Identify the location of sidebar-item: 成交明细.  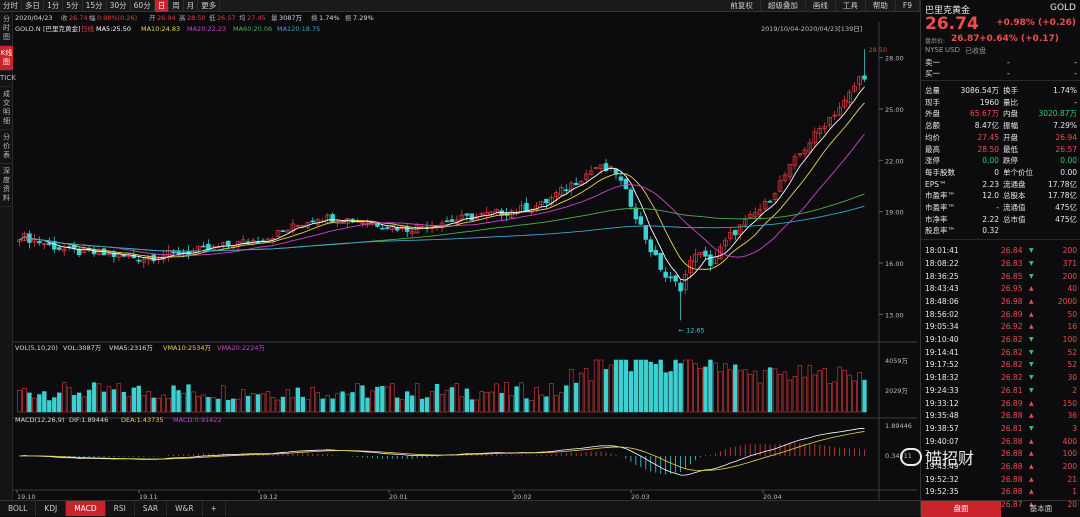
(6, 108).